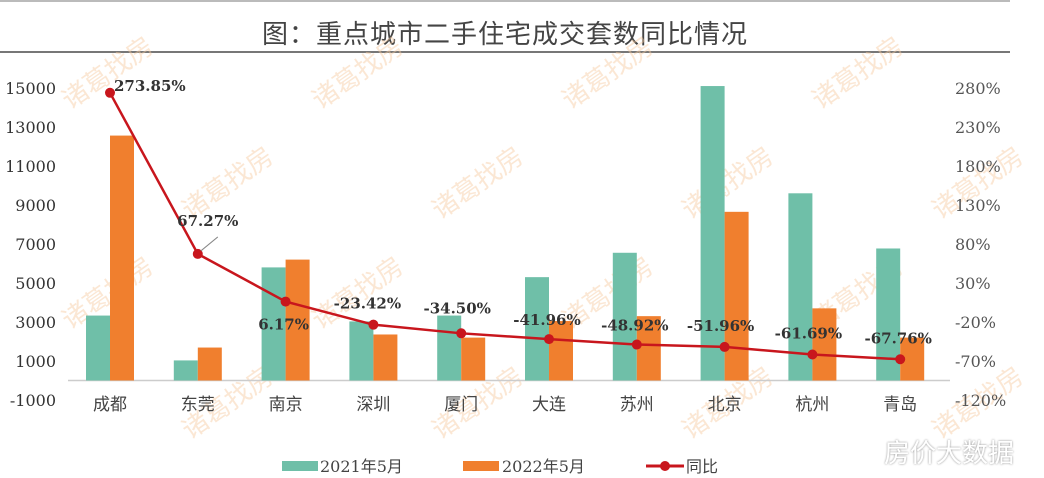 This screenshot has height=478, width=1044. I want to click on category-label: 苏州, so click(637, 405).